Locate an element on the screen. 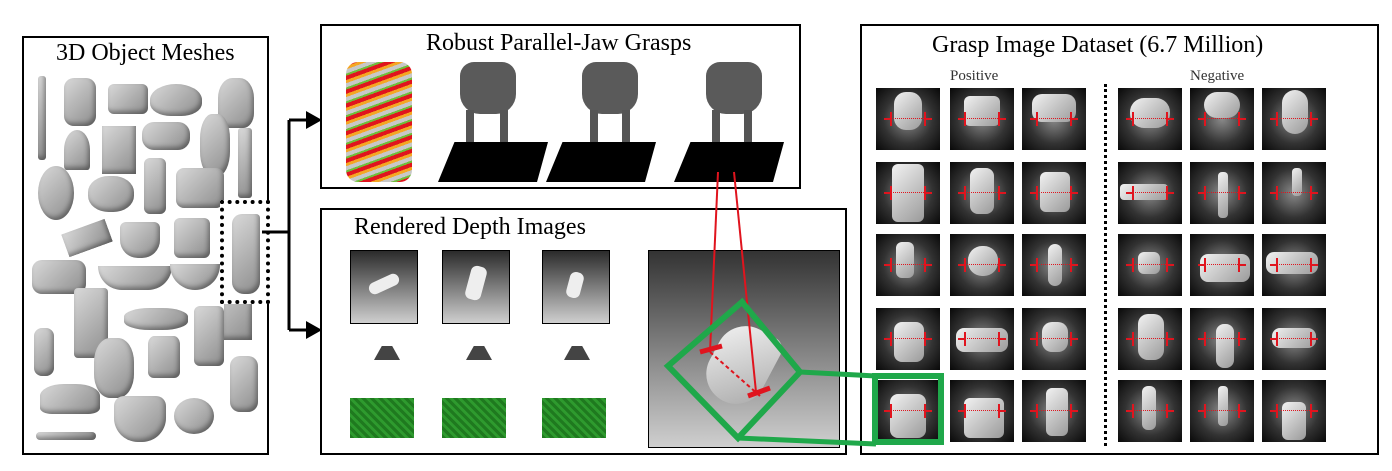 This screenshot has height=471, width=1392. object-meshes-title: 3D Object Meshes is located at coordinates (145, 53).